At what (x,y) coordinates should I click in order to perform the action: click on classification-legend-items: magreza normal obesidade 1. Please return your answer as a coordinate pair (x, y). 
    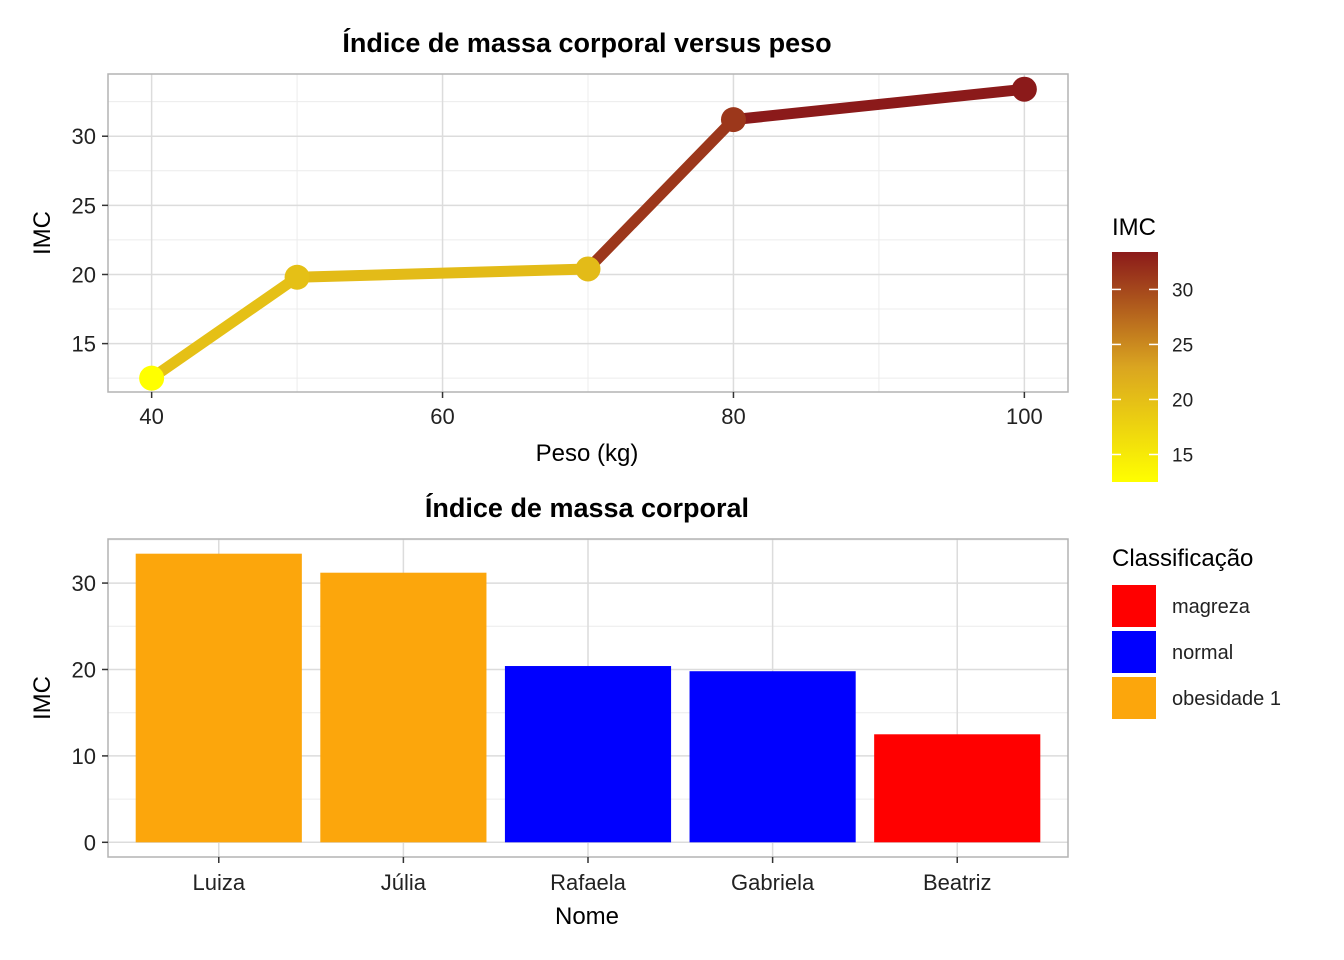
    Looking at the image, I should click on (1196, 652).